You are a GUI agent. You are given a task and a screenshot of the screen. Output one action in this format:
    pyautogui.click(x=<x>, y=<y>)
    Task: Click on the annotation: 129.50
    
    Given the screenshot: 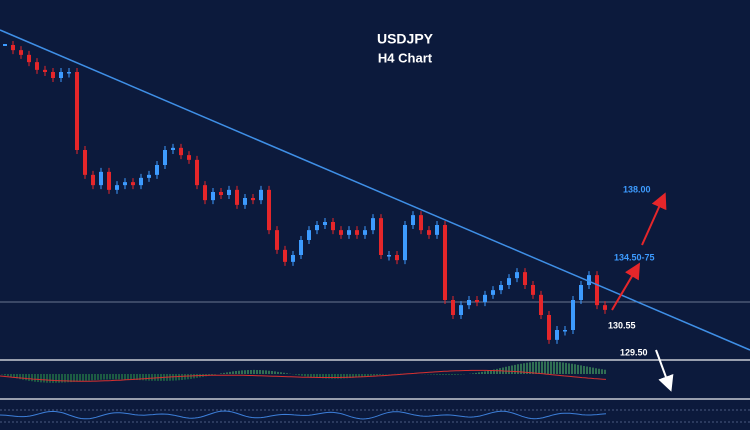 What is the action you would take?
    pyautogui.click(x=634, y=352)
    